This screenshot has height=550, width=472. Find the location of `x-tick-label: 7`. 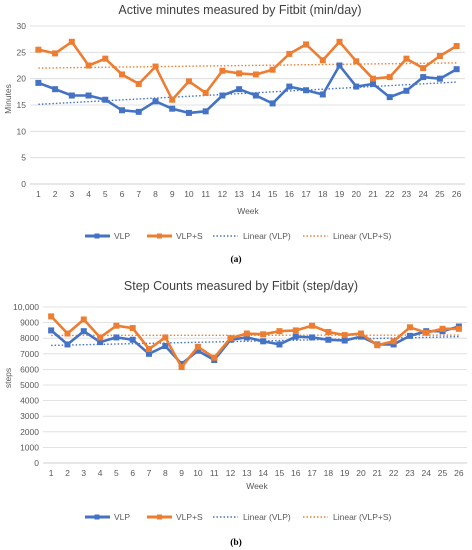

x-tick-label: 7 is located at coordinates (149, 473).